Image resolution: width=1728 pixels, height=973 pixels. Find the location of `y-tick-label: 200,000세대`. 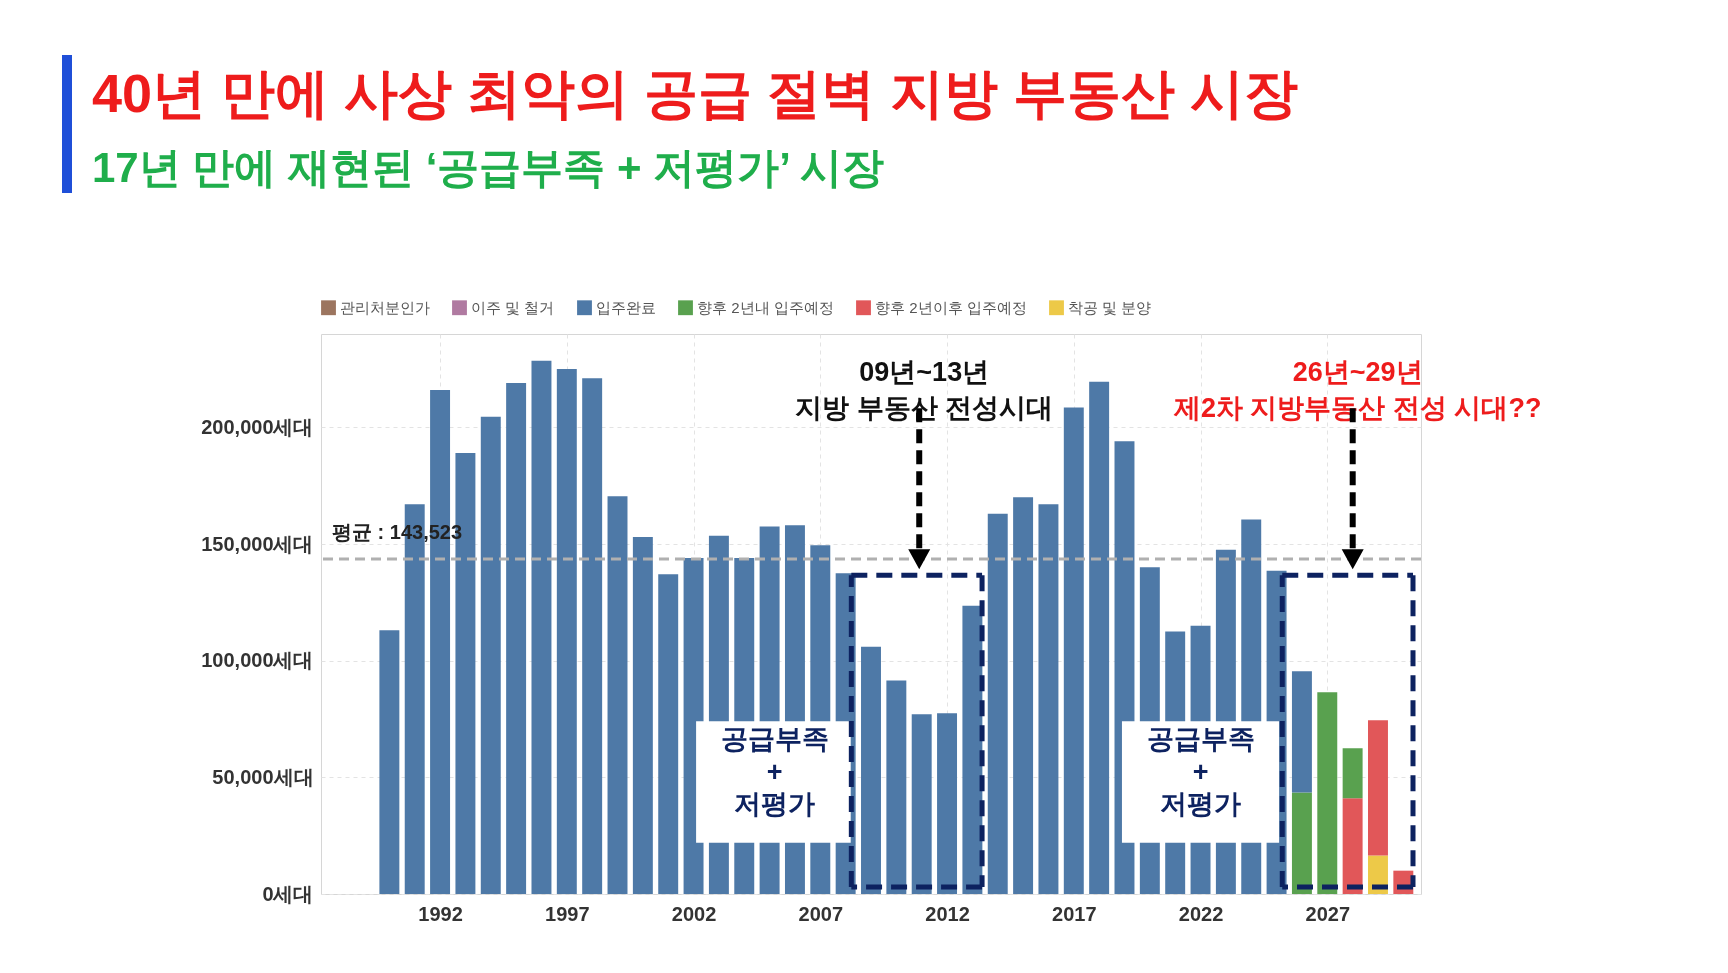

y-tick-label: 200,000세대 is located at coordinates (257, 426).